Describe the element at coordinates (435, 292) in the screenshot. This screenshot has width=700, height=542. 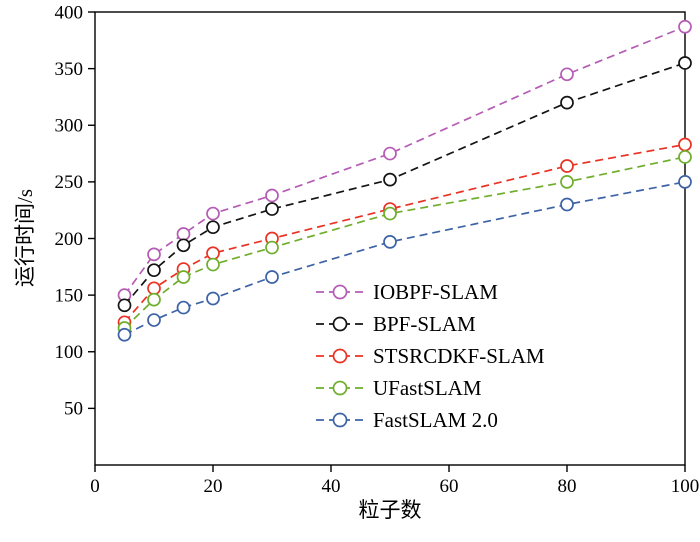
I see `legend-label-IOBPF-SLAM: IOBPF-SLAM` at that location.